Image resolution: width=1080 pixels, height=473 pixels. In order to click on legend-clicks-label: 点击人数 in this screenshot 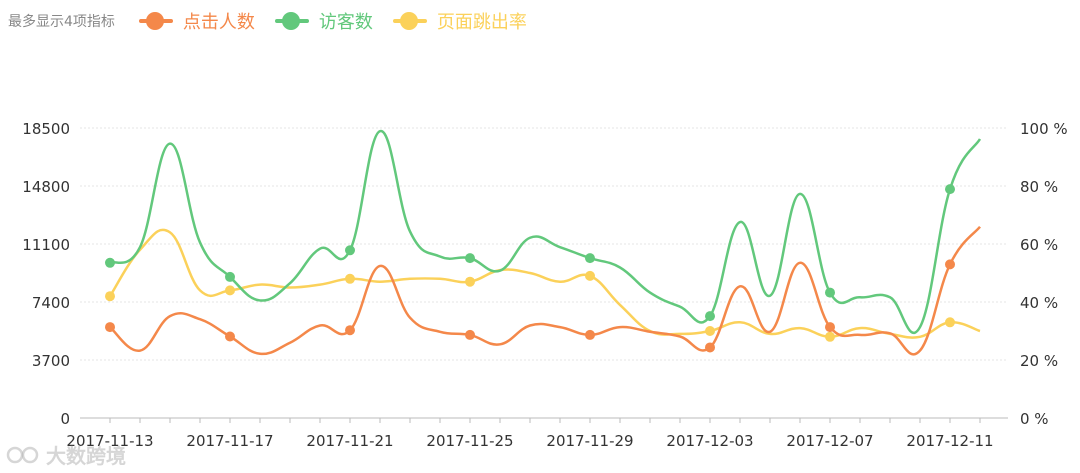, I will do `click(218, 22)`.